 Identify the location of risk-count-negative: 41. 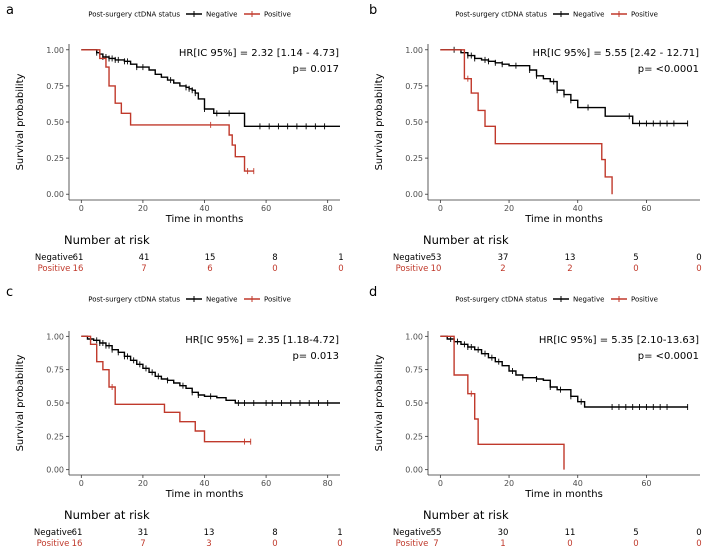
(144, 258).